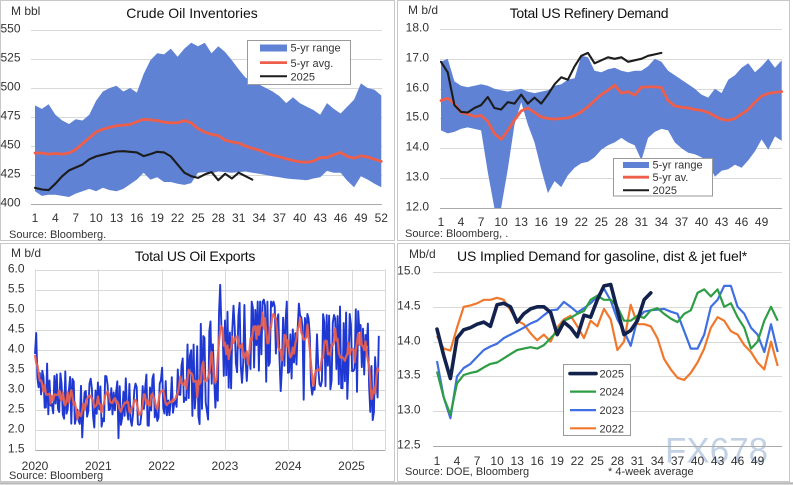 The width and height of the screenshot is (793, 485). What do you see at coordinates (56, 476) in the screenshot?
I see `svg-text: Source: Bloomberg` at bounding box center [56, 476].